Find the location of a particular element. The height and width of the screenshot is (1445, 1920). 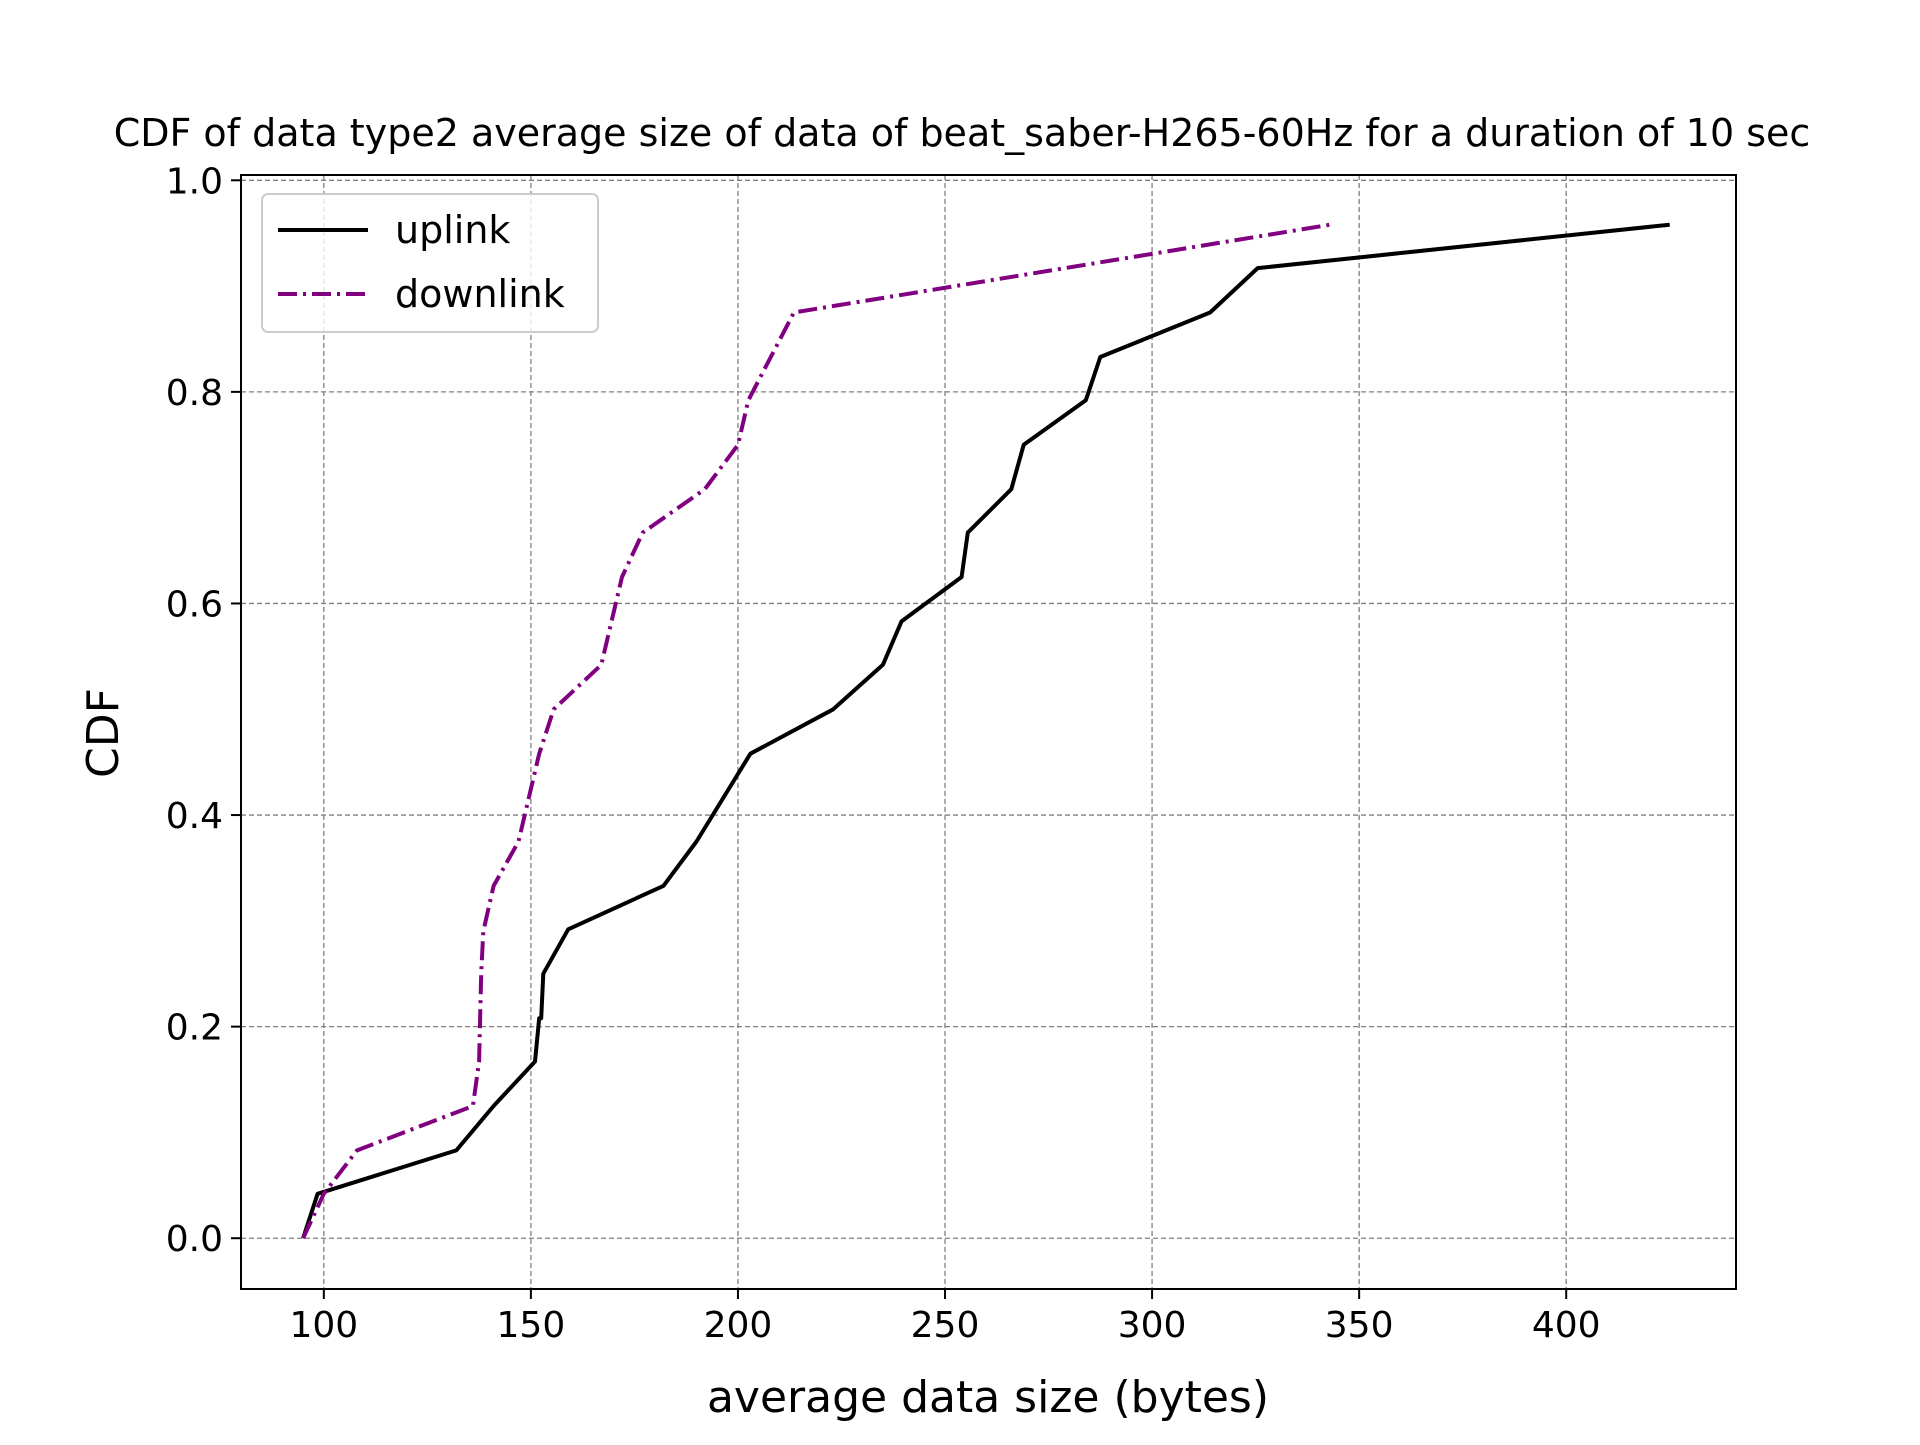

y-axis-label: CDF is located at coordinates (103, 733).